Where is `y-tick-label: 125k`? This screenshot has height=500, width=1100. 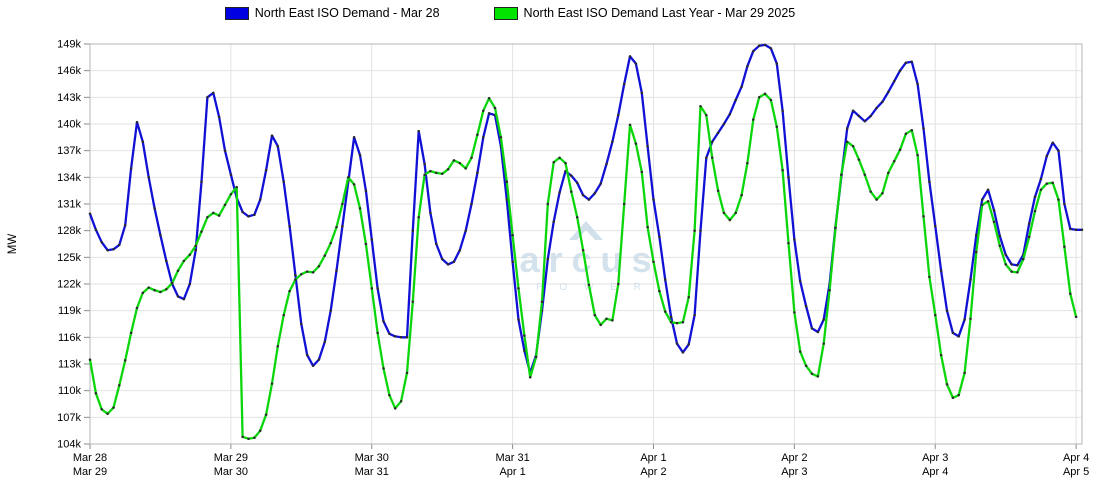
y-tick-label: 125k is located at coordinates (69, 258).